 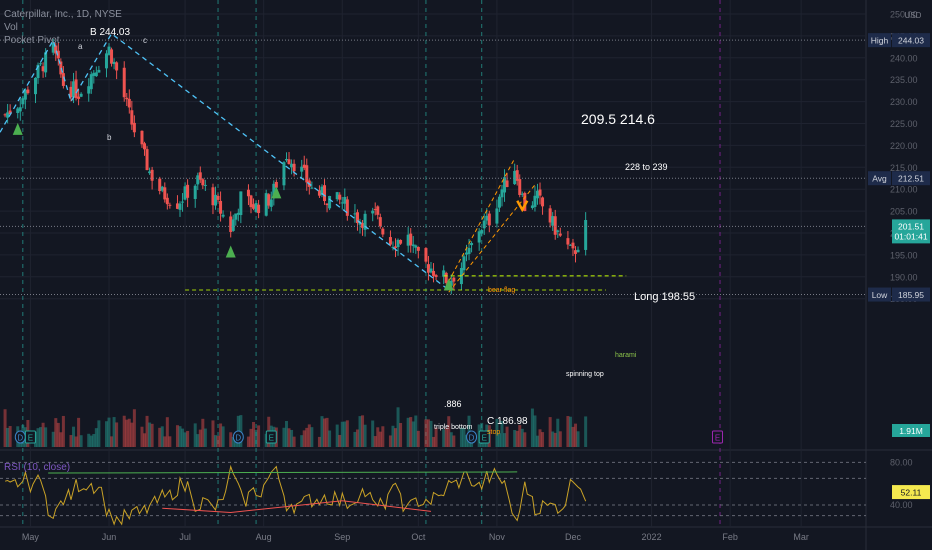 I want to click on time-tick: Feb, so click(x=730, y=537).